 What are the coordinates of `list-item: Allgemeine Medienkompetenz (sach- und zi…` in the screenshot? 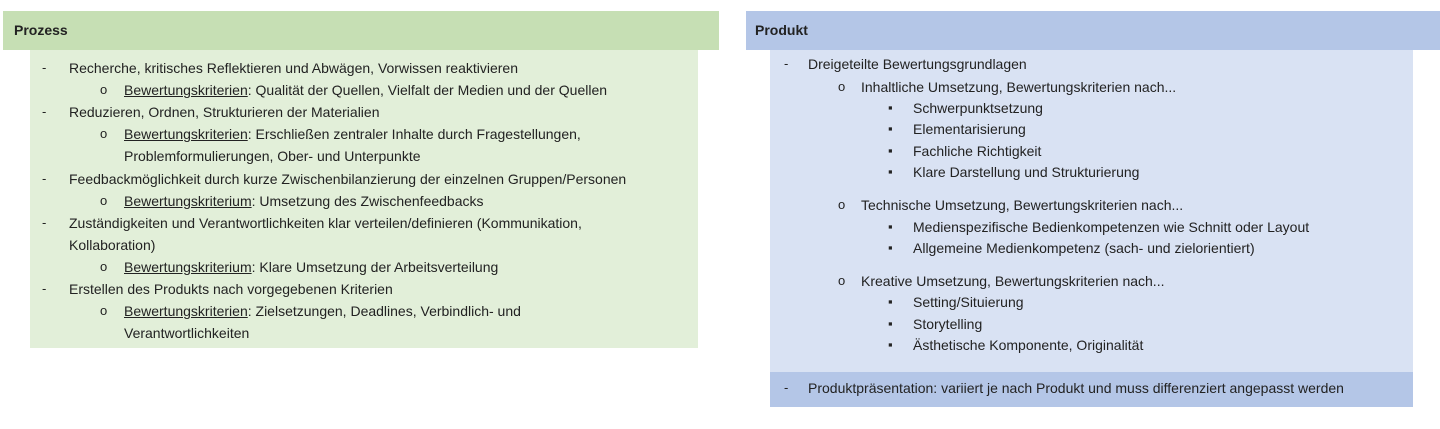 It's located at (1084, 248).